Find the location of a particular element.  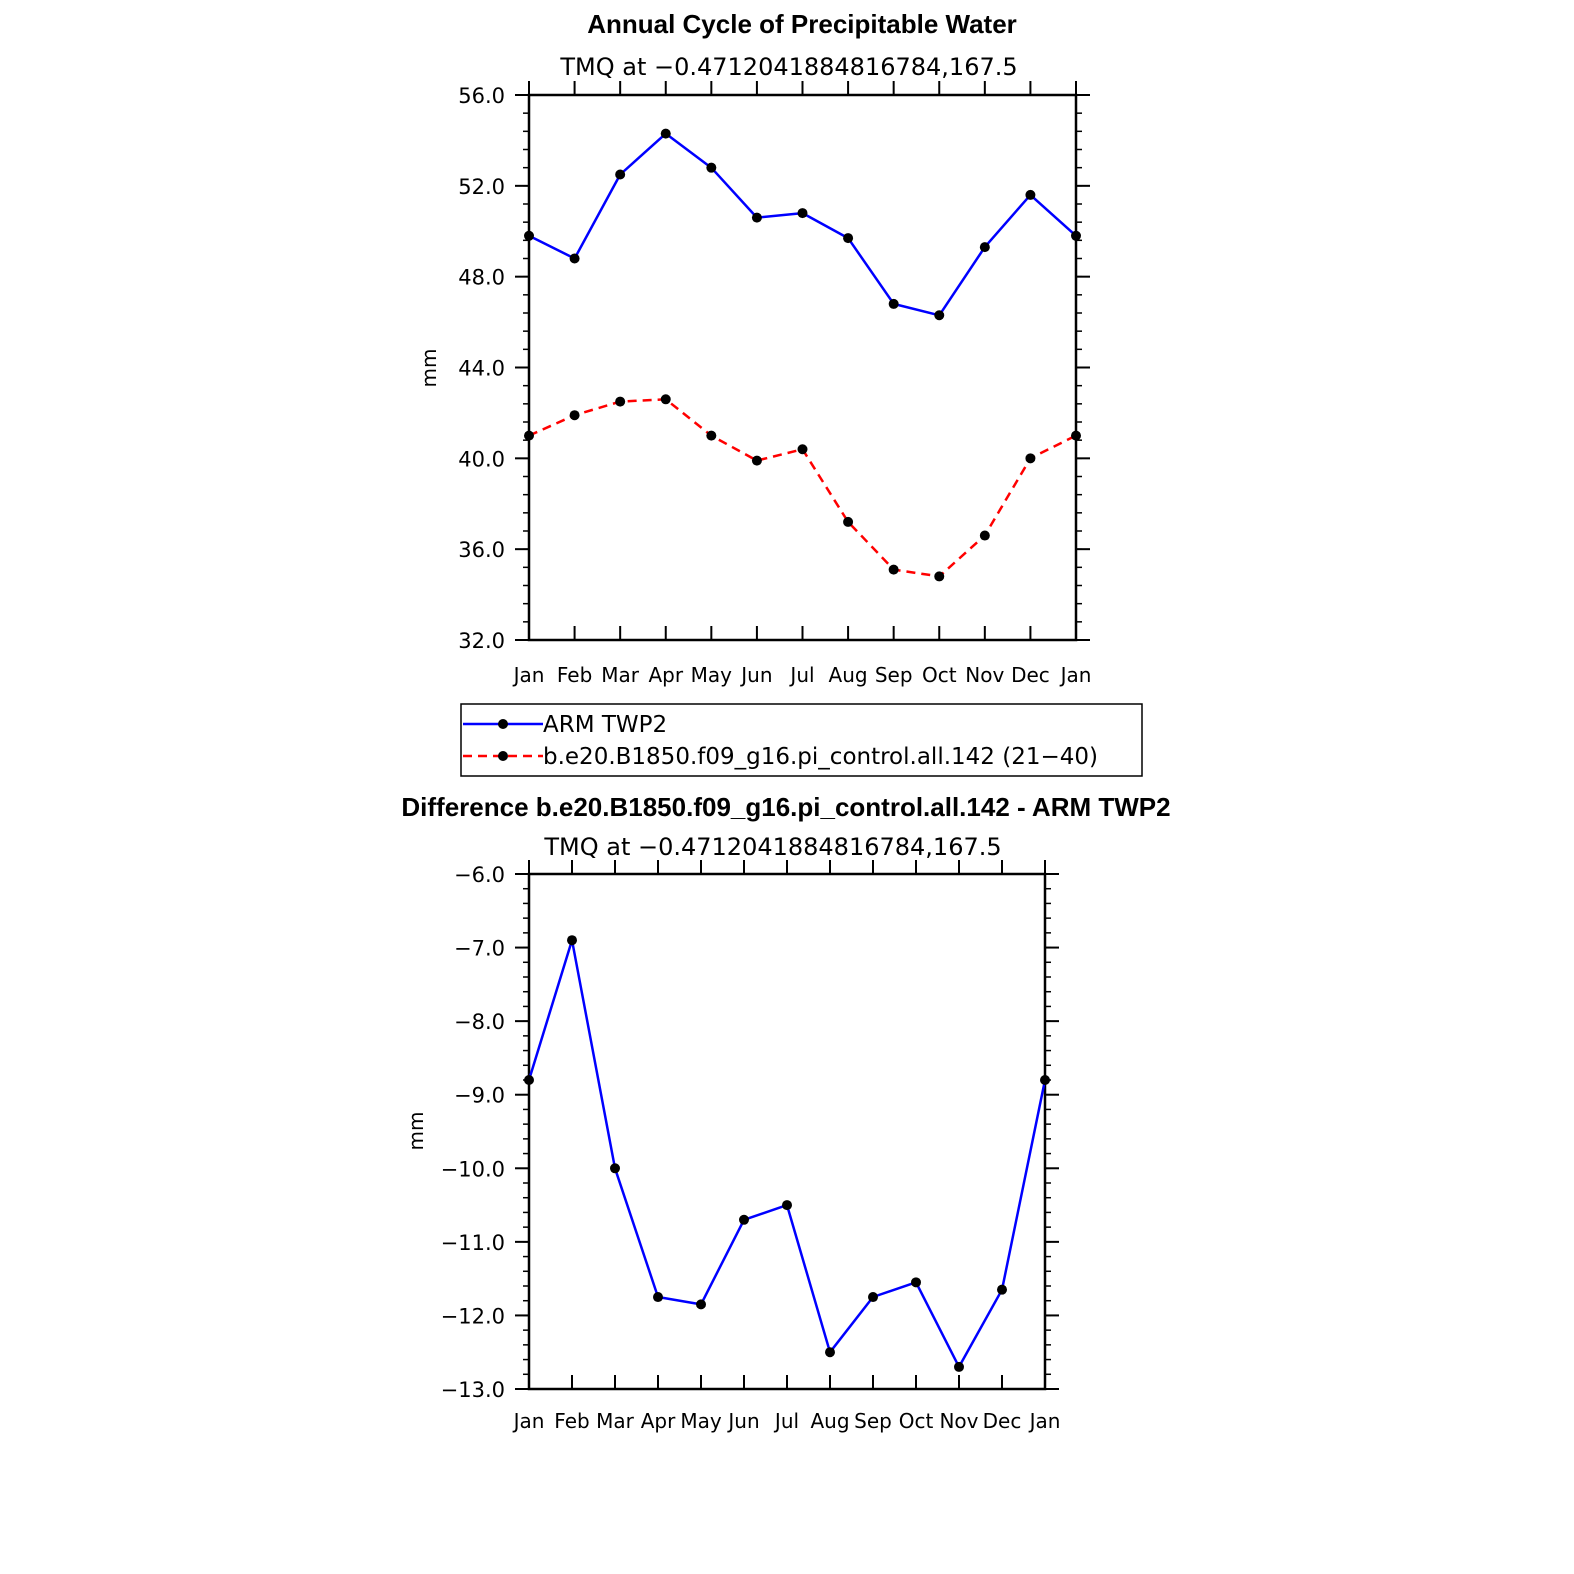

y-tick-label: −6.0 is located at coordinates (479, 875).